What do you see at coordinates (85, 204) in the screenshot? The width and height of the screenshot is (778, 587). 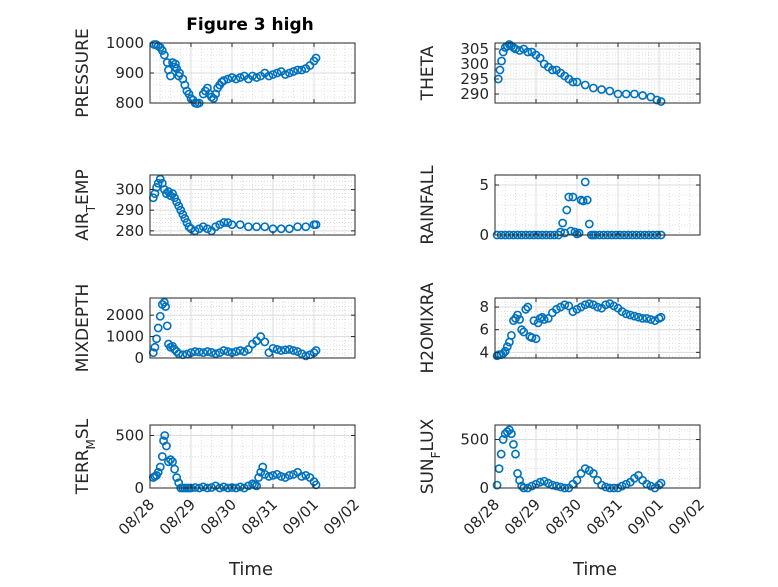 I see `y-axis-label: AIRTEMP` at bounding box center [85, 204].